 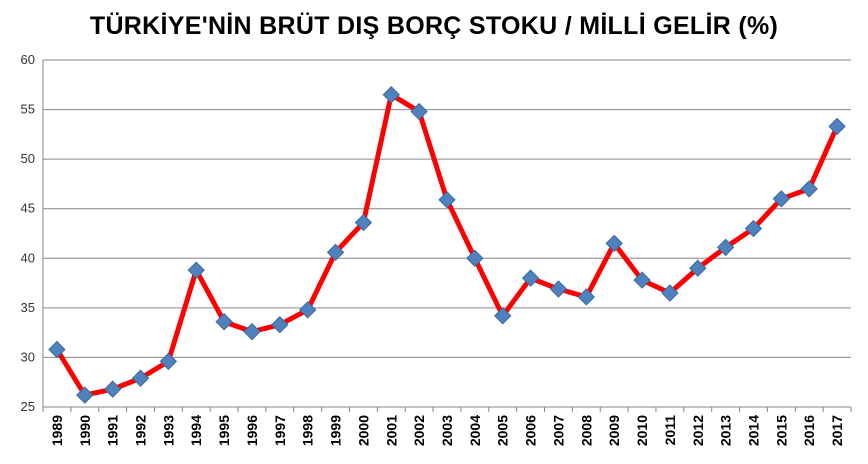 What do you see at coordinates (196, 430) in the screenshot?
I see `x-tick-label: 1994` at bounding box center [196, 430].